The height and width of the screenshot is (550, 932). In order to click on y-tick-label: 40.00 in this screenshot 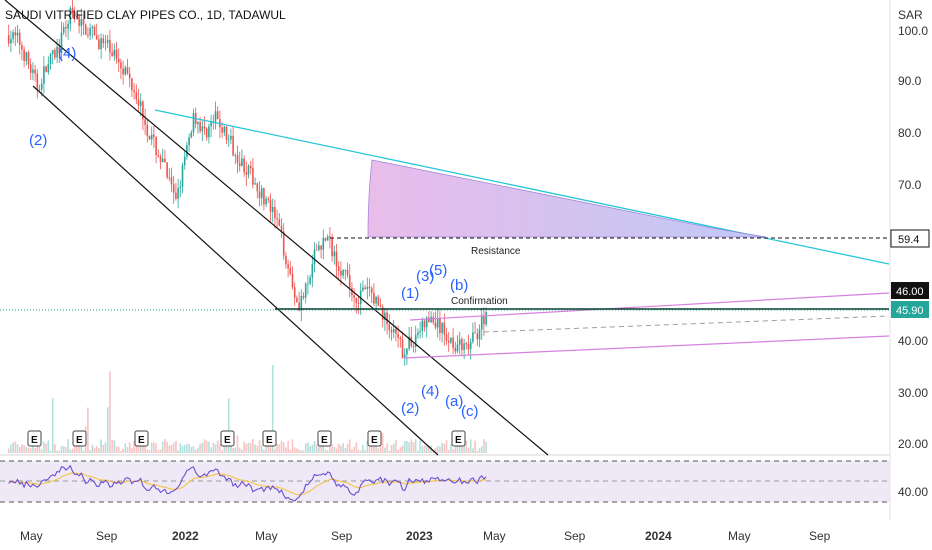, I will do `click(913, 341)`.